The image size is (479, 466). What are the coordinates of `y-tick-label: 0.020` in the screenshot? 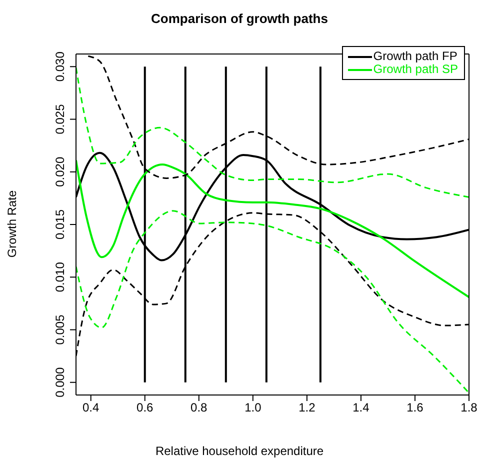 It's located at (60, 171).